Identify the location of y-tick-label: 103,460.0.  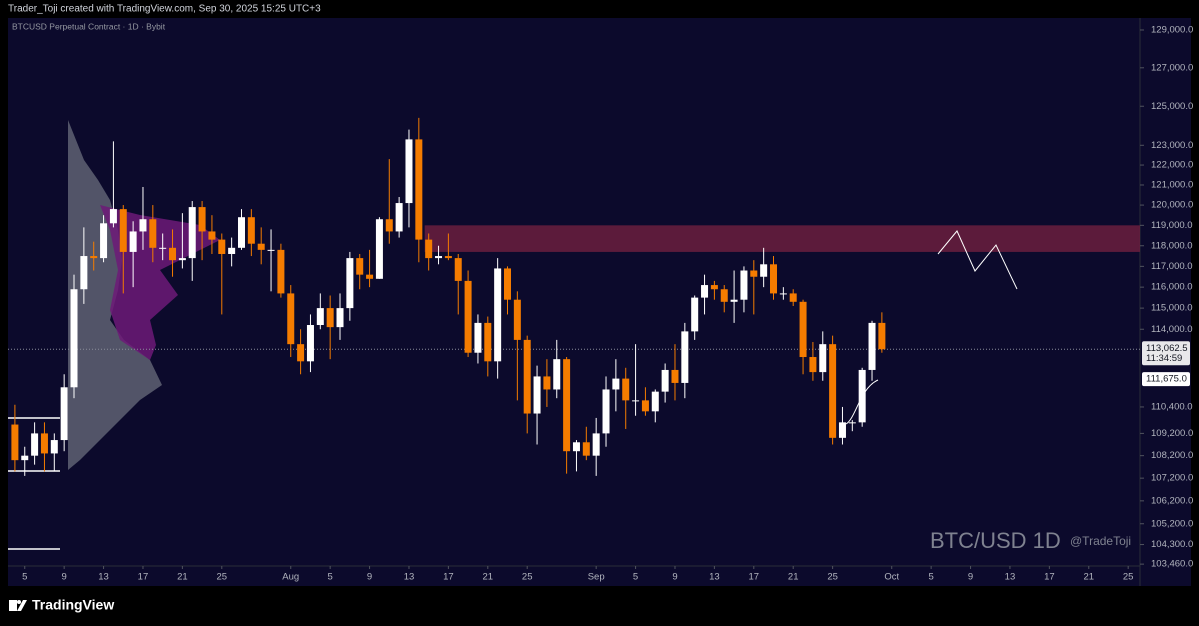
(1172, 564).